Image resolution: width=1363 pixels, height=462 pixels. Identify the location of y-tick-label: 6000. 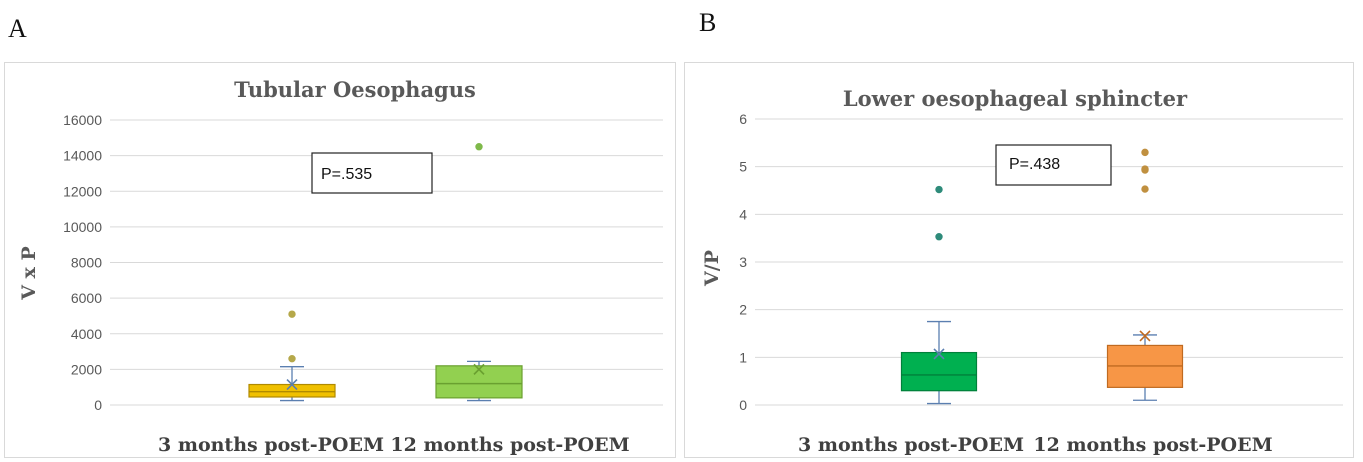
(86, 298).